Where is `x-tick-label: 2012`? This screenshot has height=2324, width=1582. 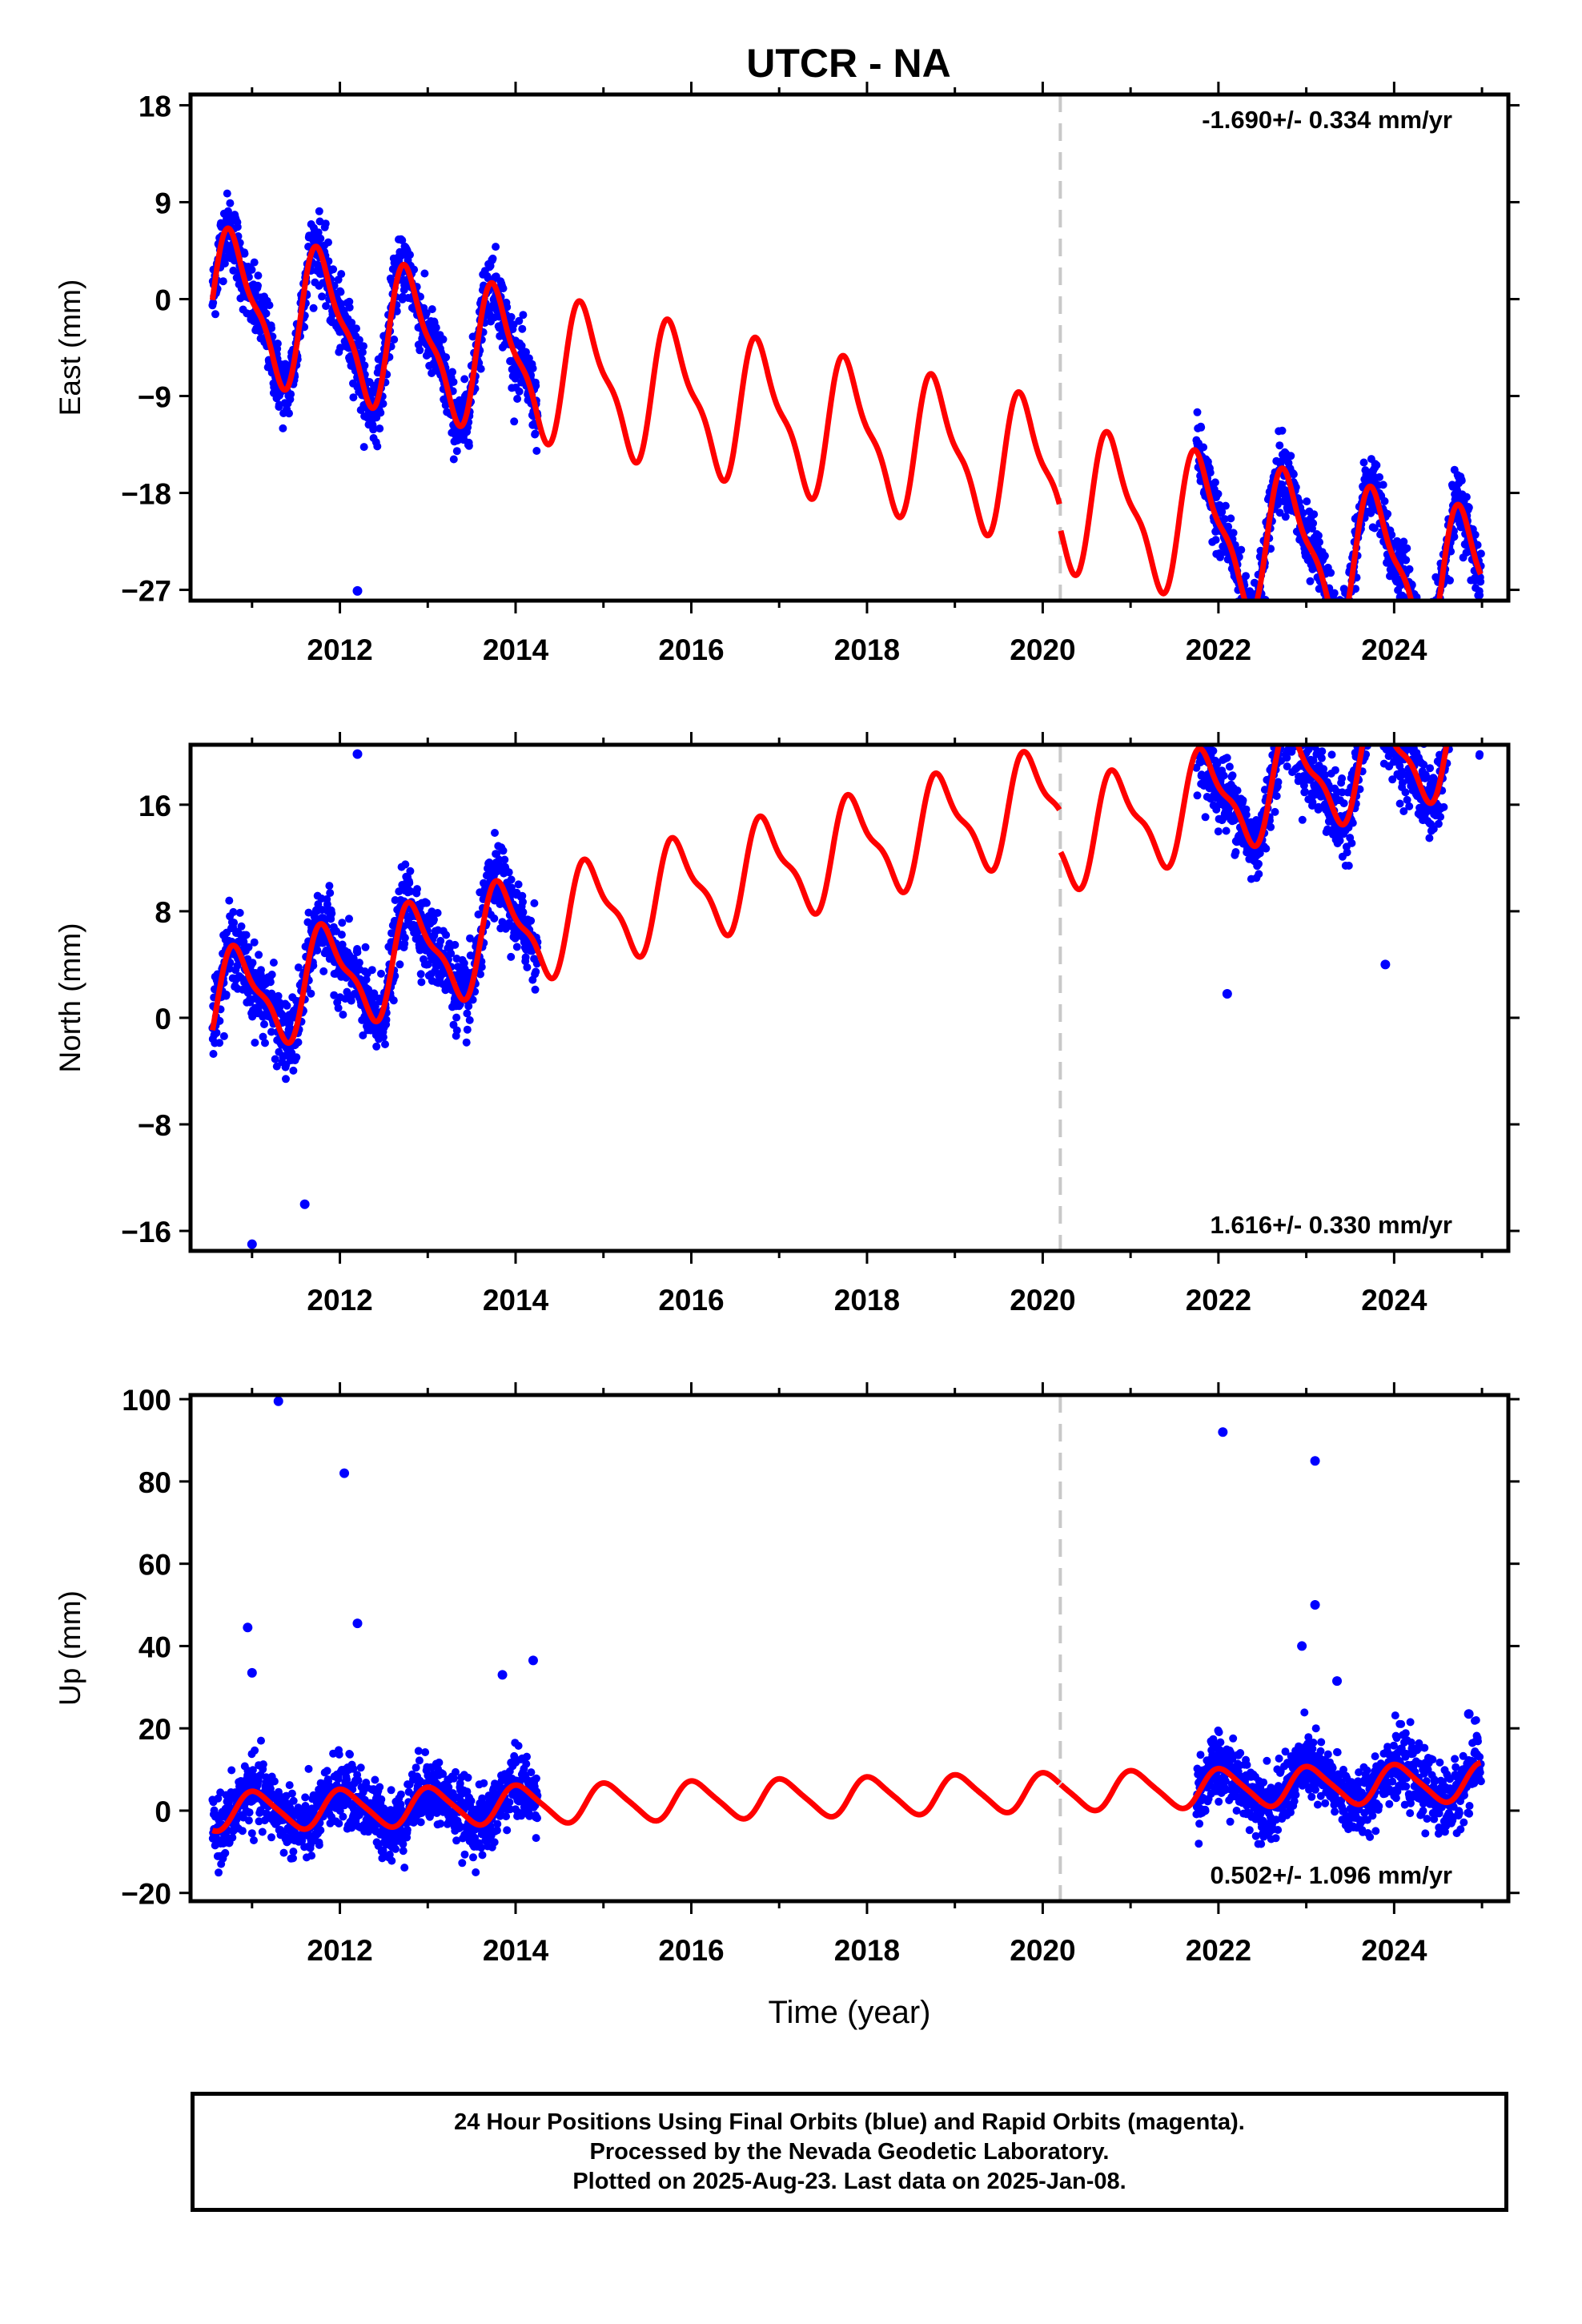
x-tick-label: 2012 is located at coordinates (339, 649).